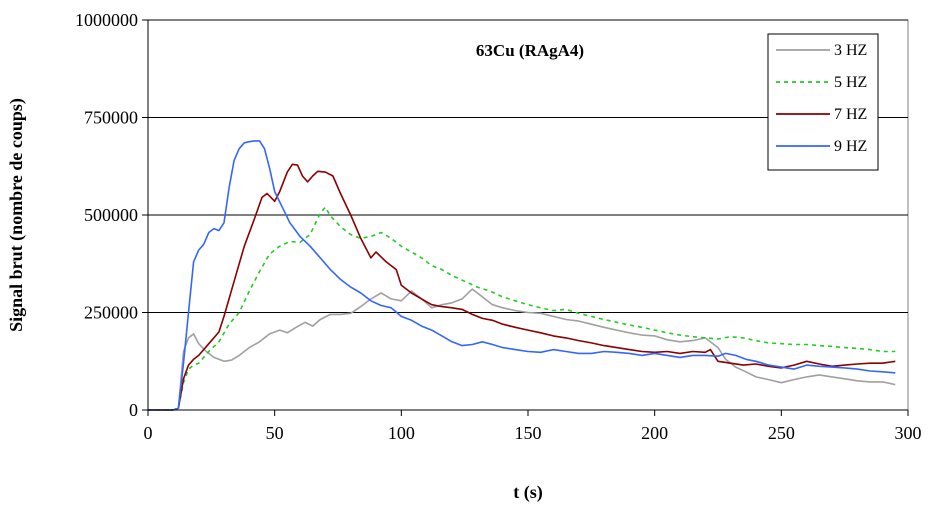 The image size is (932, 506). What do you see at coordinates (850, 114) in the screenshot?
I see `legend-label-7-hz: 7 HZ` at bounding box center [850, 114].